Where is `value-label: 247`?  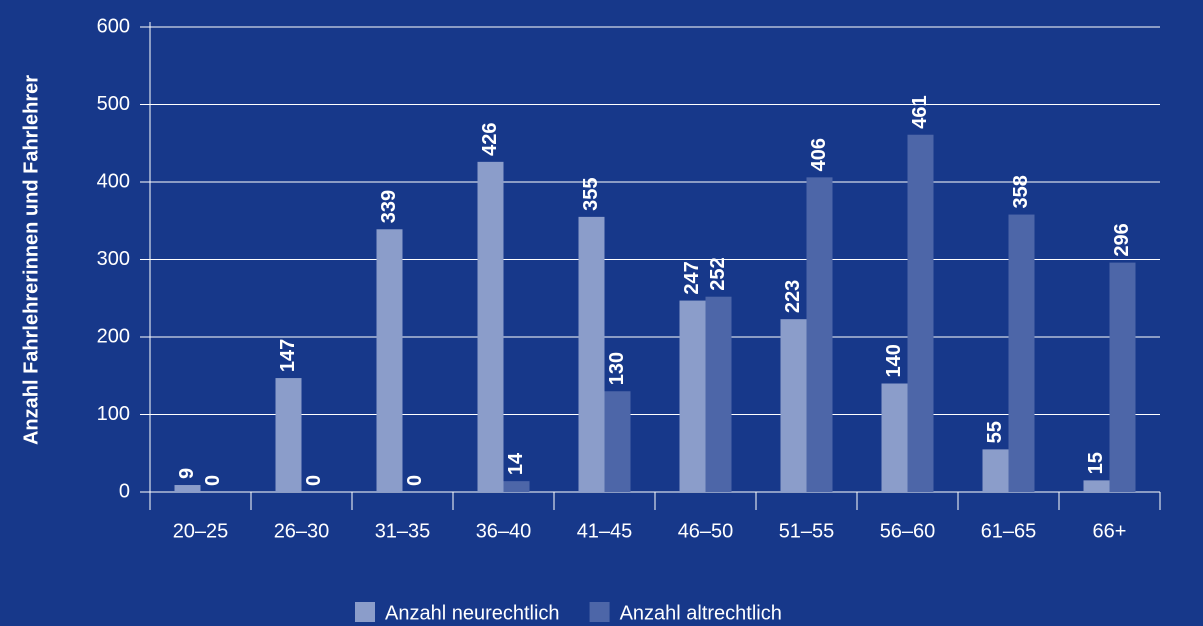
value-label: 247 is located at coordinates (692, 277).